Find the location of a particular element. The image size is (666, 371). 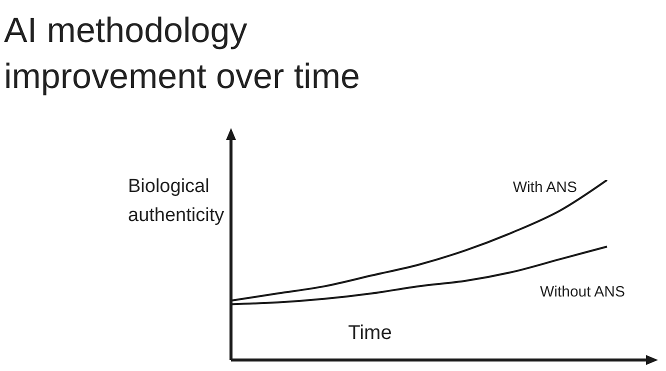

x-axis-title: Time is located at coordinates (370, 333).